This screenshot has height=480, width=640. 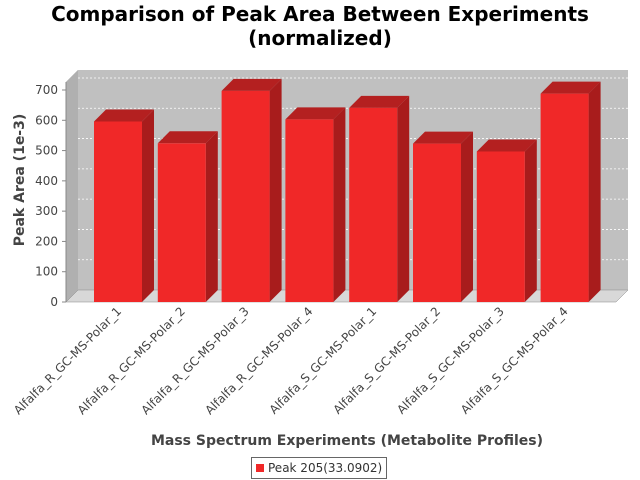 What do you see at coordinates (46, 272) in the screenshot?
I see `y-tick-label: 100` at bounding box center [46, 272].